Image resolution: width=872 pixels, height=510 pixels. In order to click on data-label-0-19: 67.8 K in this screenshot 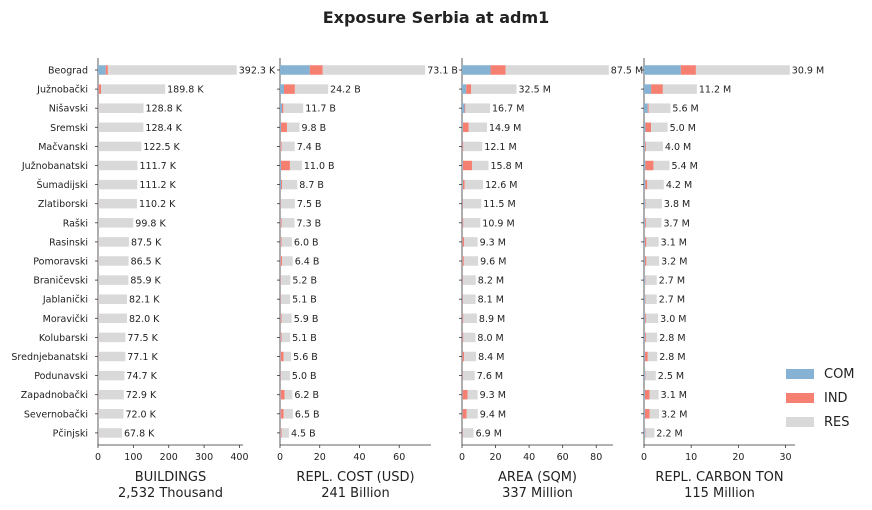, I will do `click(139, 433)`.